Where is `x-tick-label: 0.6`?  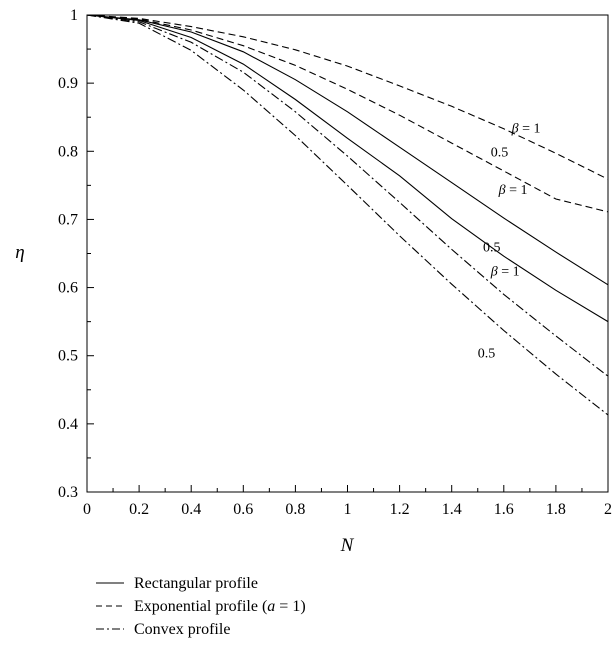
x-tick-label: 0.6 is located at coordinates (243, 509).